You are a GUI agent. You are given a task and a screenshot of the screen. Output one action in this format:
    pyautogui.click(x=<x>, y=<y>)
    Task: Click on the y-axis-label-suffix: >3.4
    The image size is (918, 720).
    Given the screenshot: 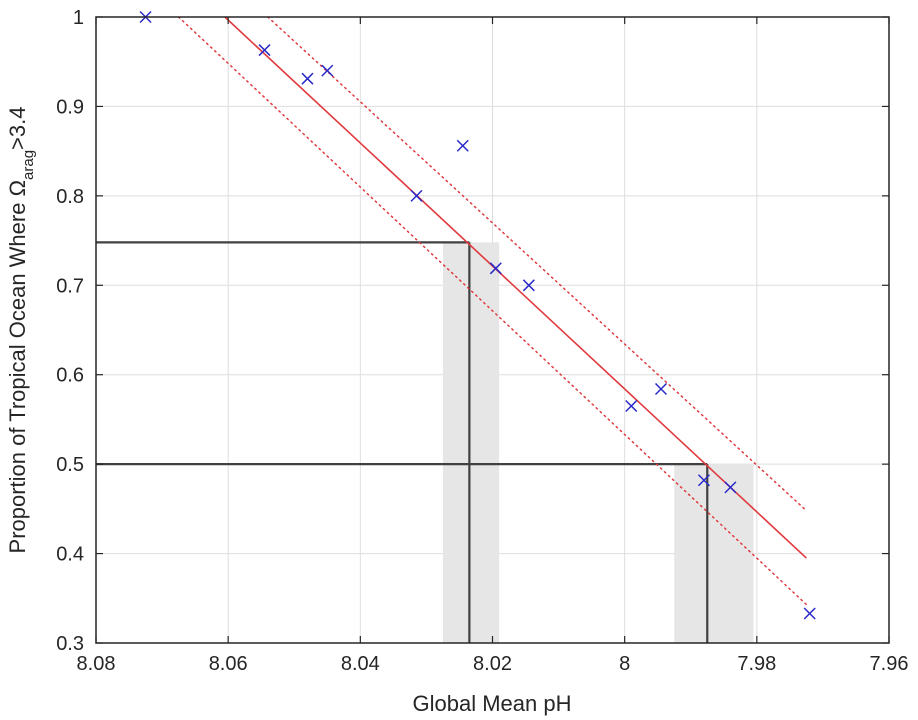 What is the action you would take?
    pyautogui.click(x=17, y=128)
    